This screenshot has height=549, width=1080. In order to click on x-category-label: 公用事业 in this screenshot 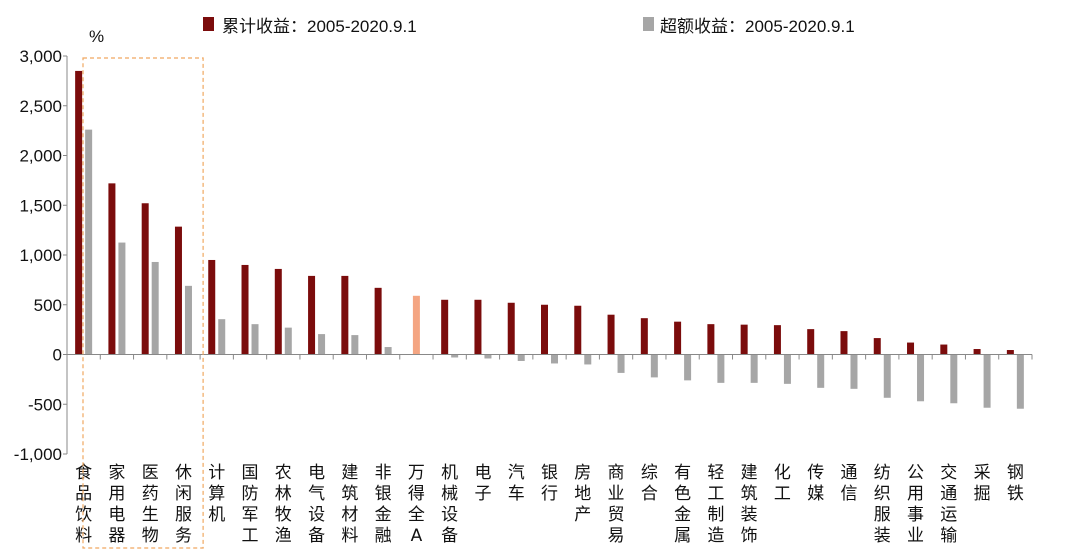, I will do `click(915, 504)`.